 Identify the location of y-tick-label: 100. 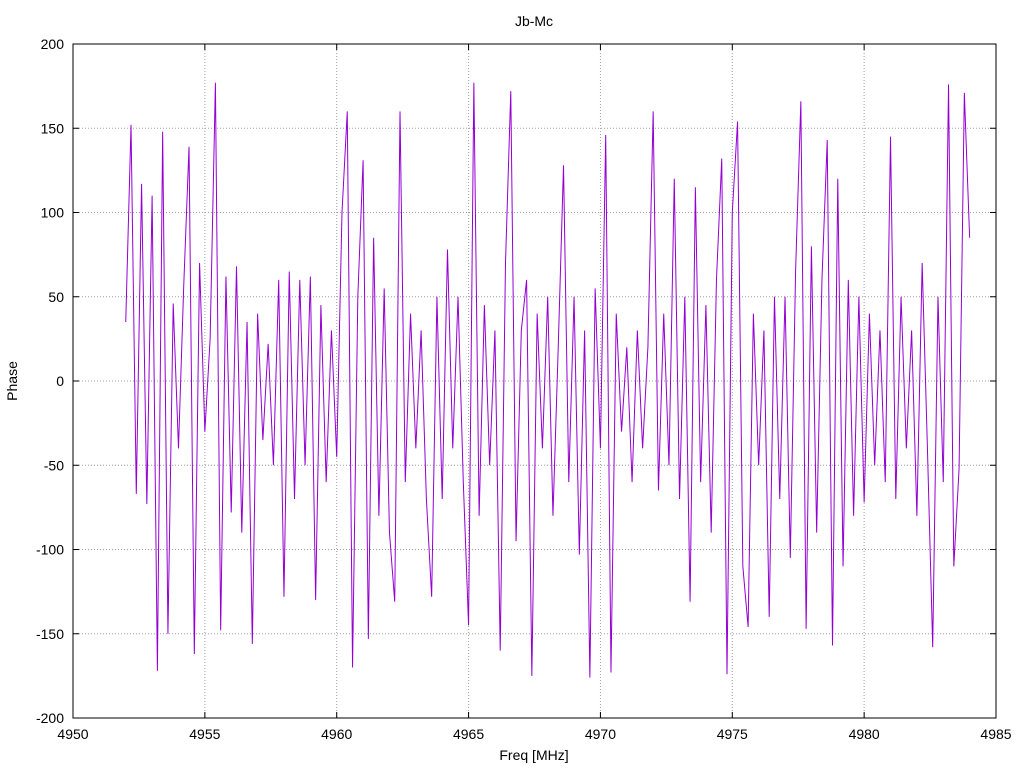
(53, 213).